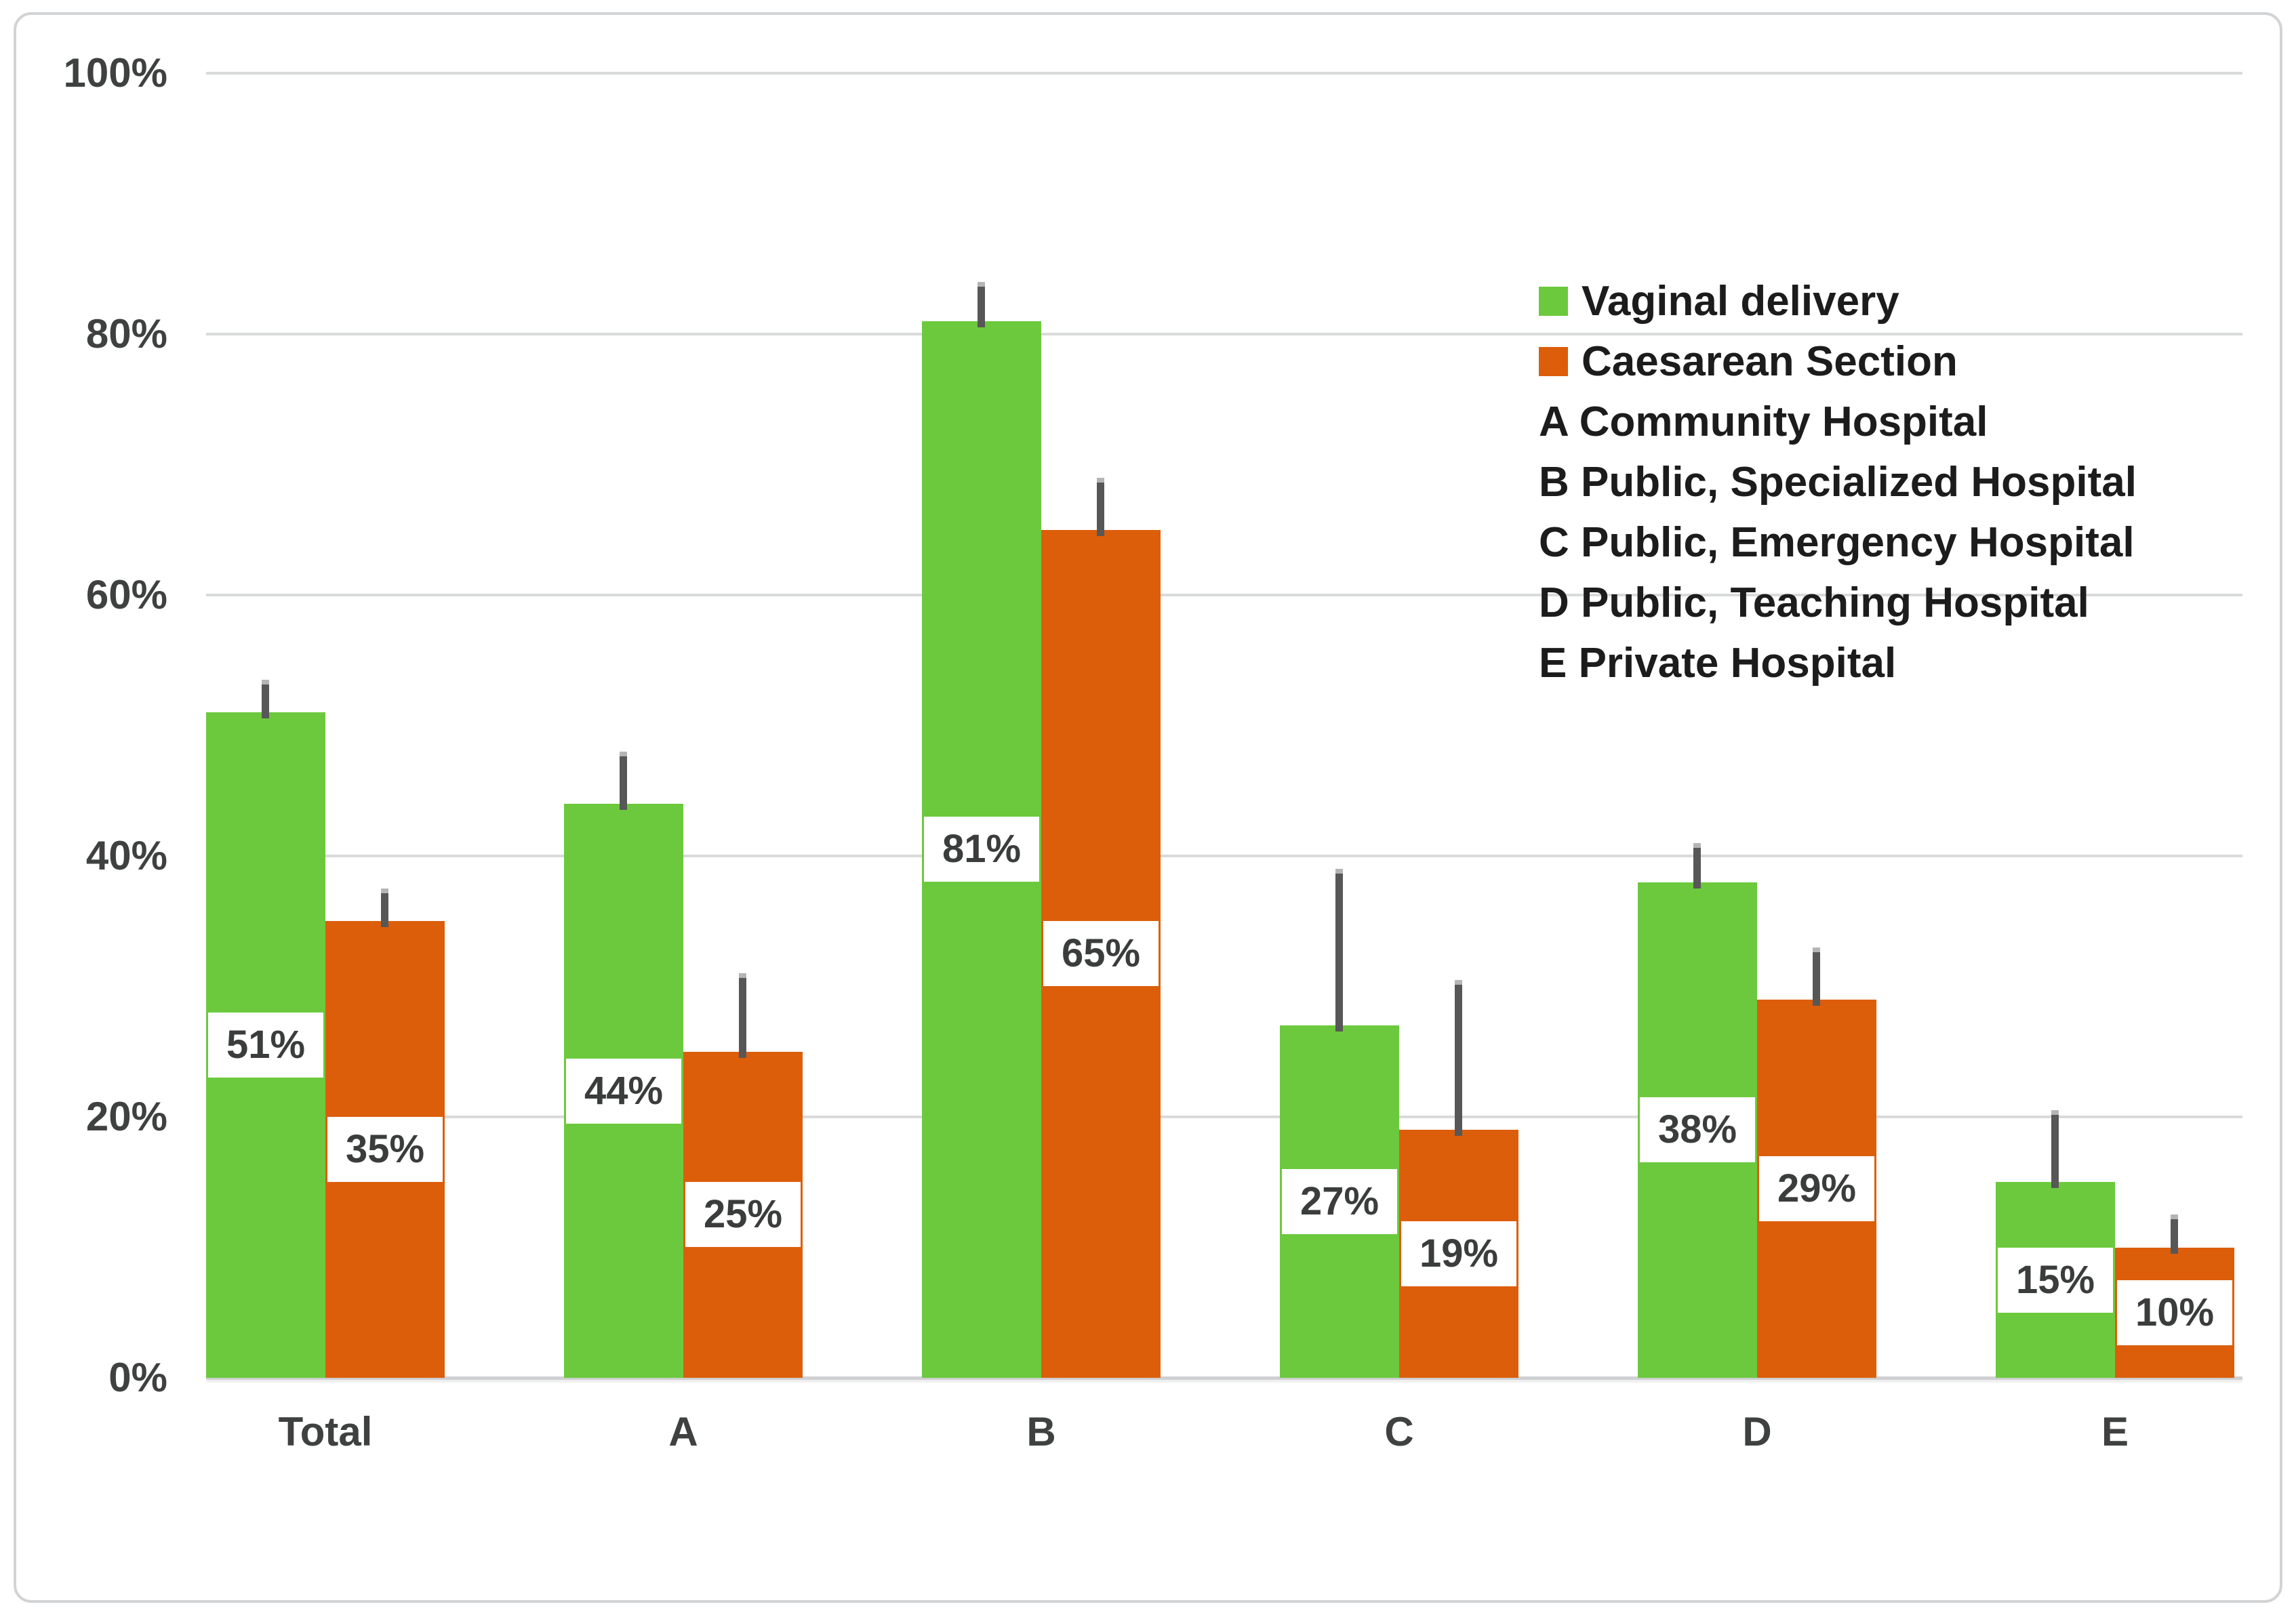 This screenshot has width=2296, height=1615. What do you see at coordinates (126, 855) in the screenshot?
I see `y-axis-tick-label: 40%` at bounding box center [126, 855].